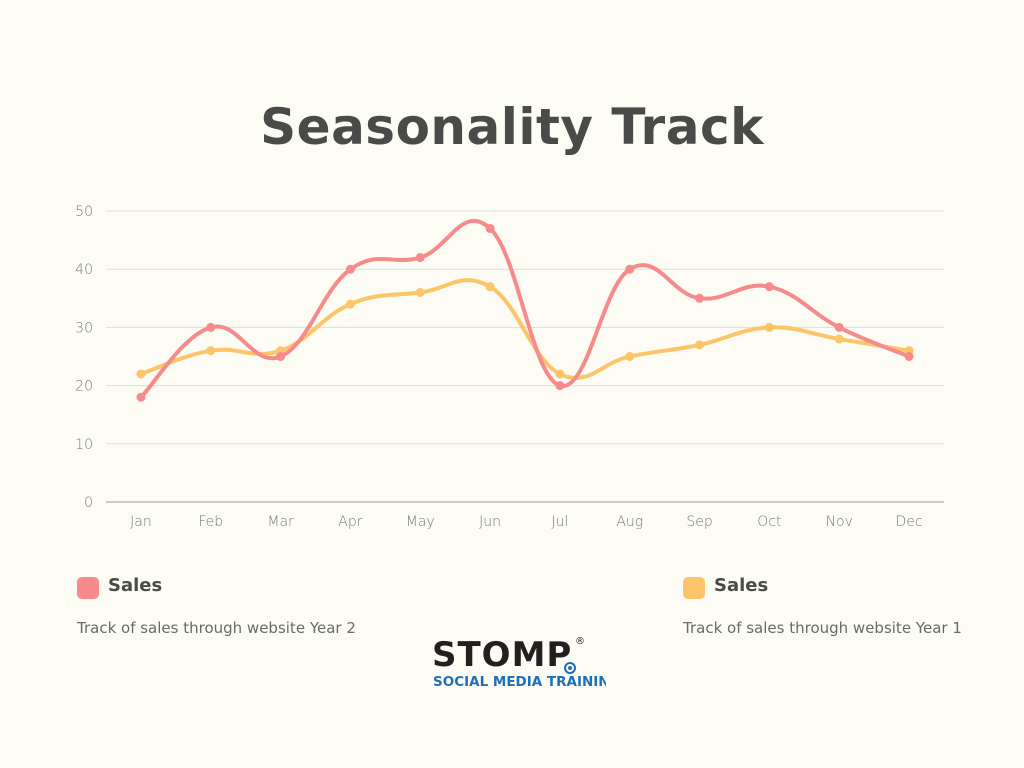 The height and width of the screenshot is (768, 1024). What do you see at coordinates (699, 522) in the screenshot?
I see `x-tick-label: Sep` at bounding box center [699, 522].